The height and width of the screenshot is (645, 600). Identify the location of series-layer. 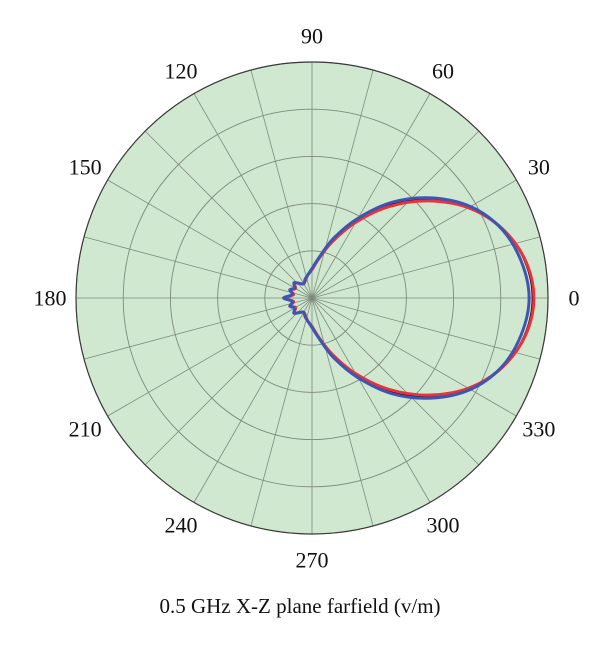
(409, 298).